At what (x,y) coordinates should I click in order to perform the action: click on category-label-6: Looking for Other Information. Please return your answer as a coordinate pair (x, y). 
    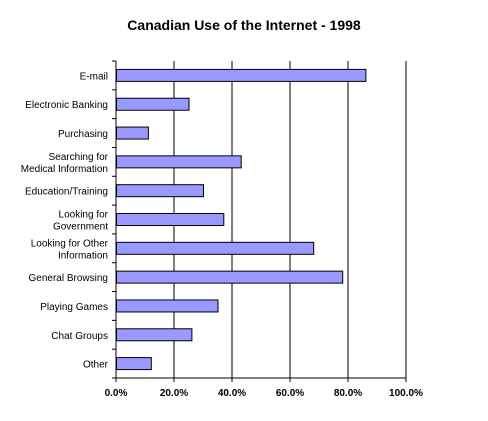
    Looking at the image, I should click on (70, 249).